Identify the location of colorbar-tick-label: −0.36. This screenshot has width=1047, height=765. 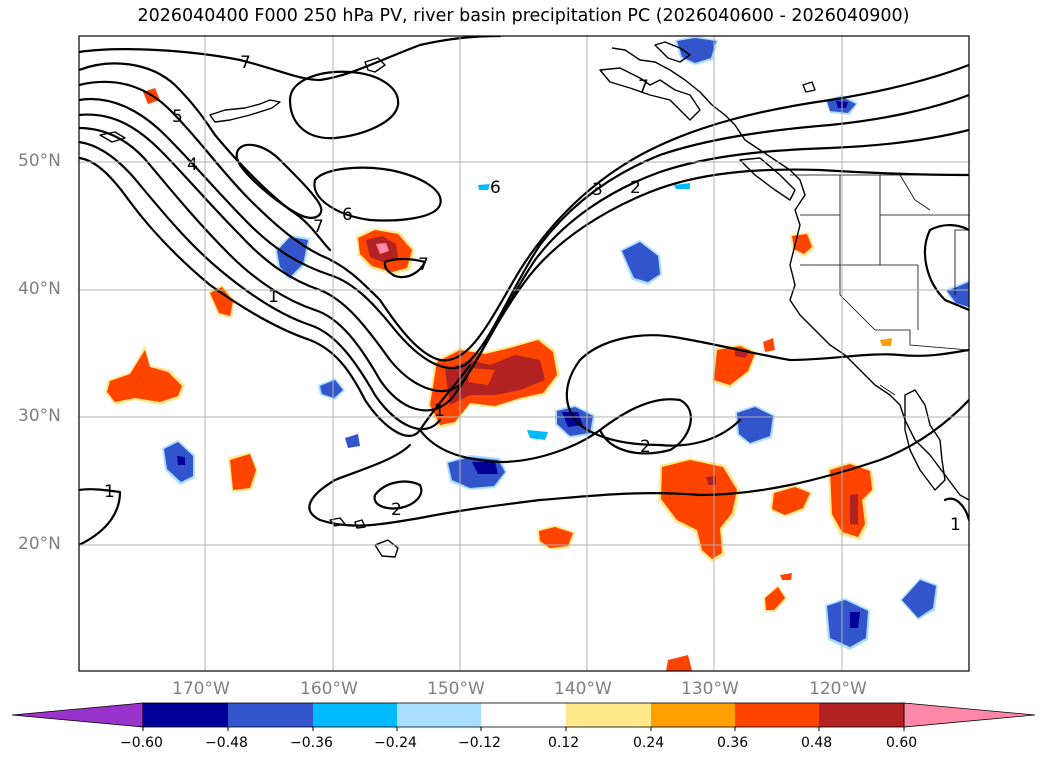
(311, 743).